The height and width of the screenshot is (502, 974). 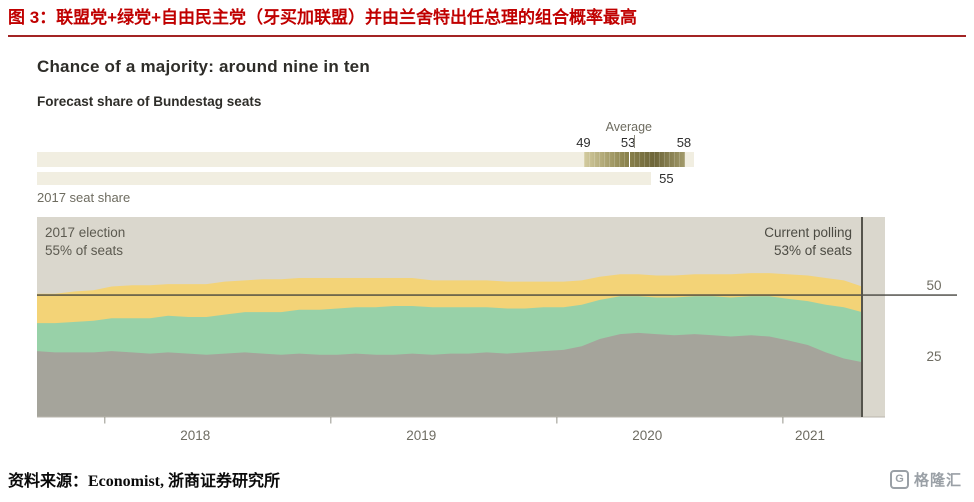 I want to click on svg-text: 55% of seats, so click(x=84, y=250).